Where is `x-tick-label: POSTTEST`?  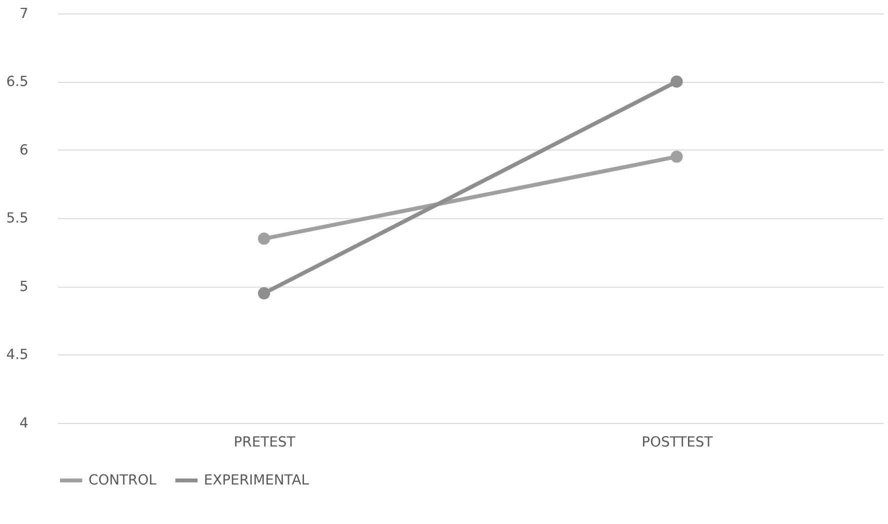 x-tick-label: POSTTEST is located at coordinates (678, 442).